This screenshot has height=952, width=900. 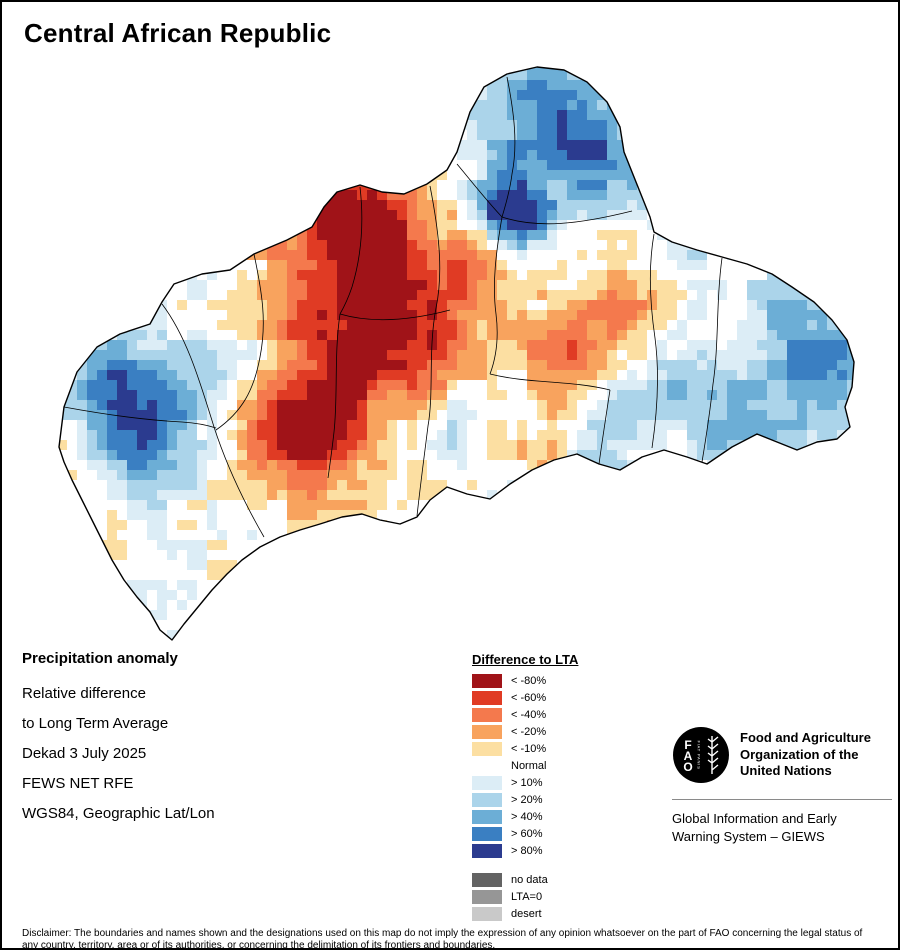 I want to click on legend-row: Normal, so click(x=567, y=766).